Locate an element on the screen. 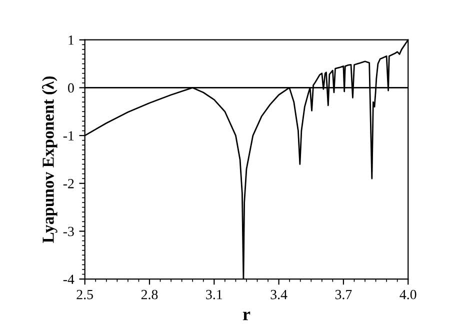  y-tick-label: 1 is located at coordinates (71, 40).